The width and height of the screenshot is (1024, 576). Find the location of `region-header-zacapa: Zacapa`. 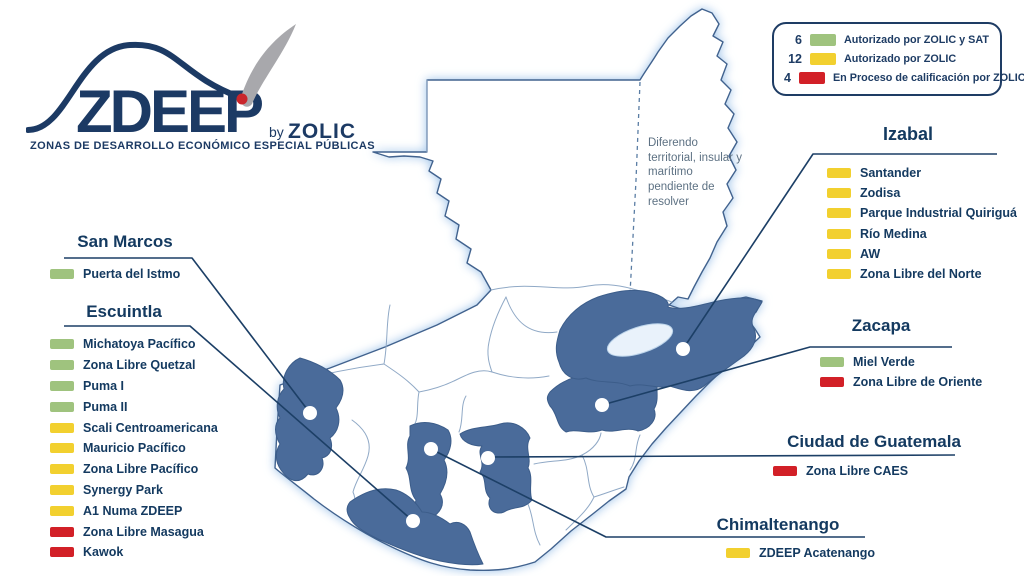

region-header-zacapa: Zacapa is located at coordinates (881, 325).